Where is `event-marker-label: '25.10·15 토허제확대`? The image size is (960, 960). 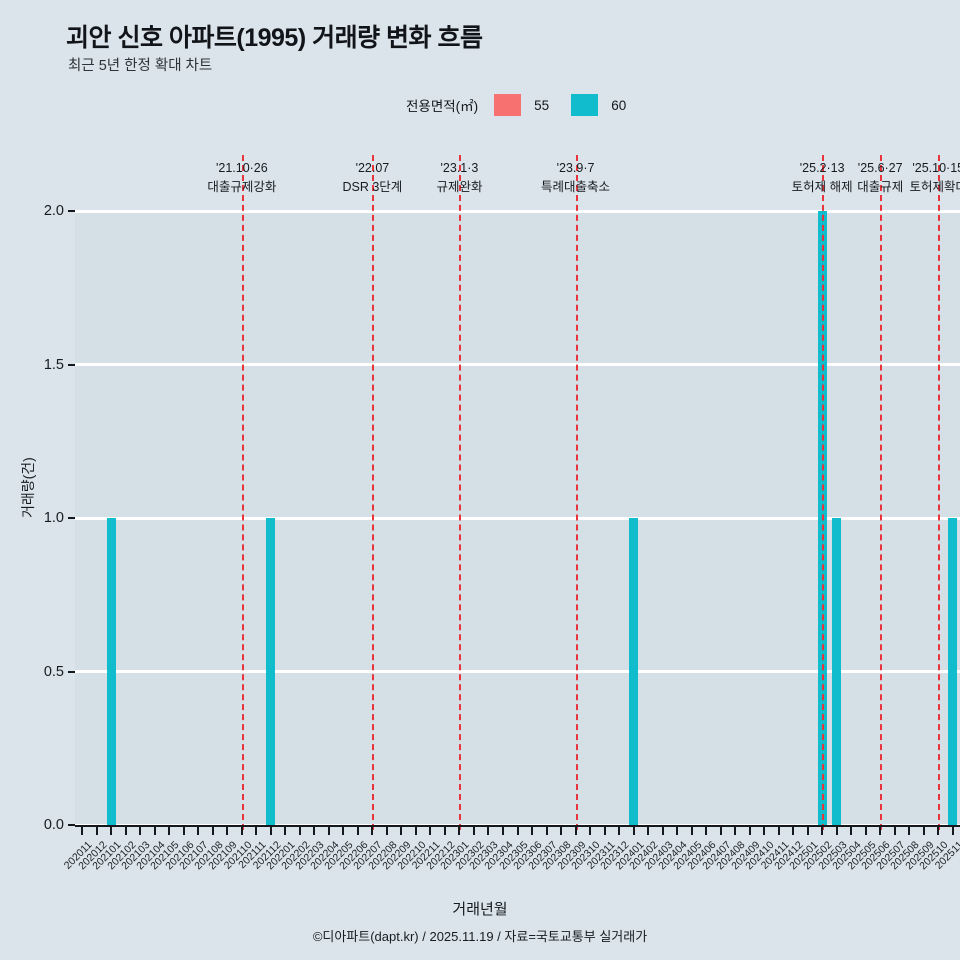 event-marker-label: '25.10·15 토허제확대 is located at coordinates (934, 178).